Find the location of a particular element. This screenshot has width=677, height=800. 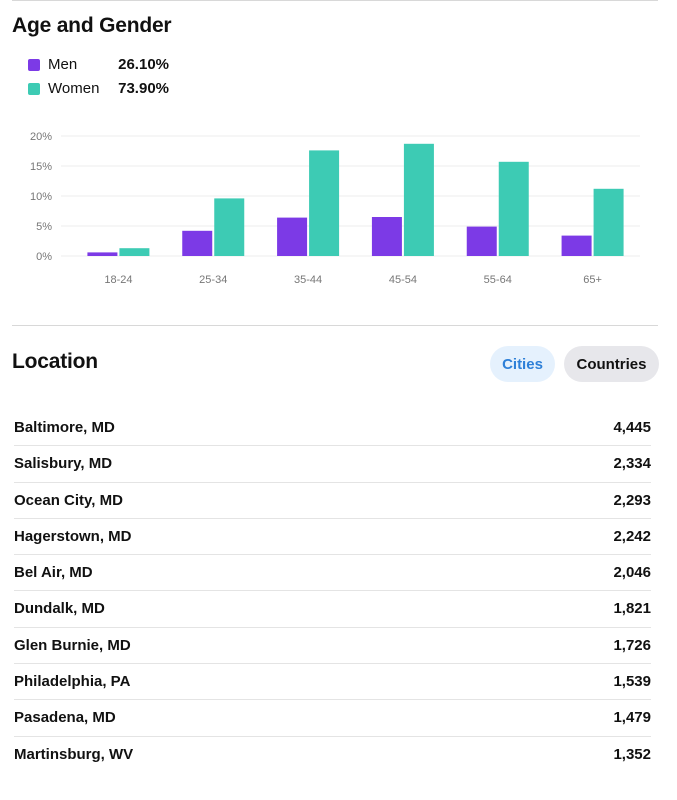

list-item: Dundalk, MD 1,821 is located at coordinates (332, 609).